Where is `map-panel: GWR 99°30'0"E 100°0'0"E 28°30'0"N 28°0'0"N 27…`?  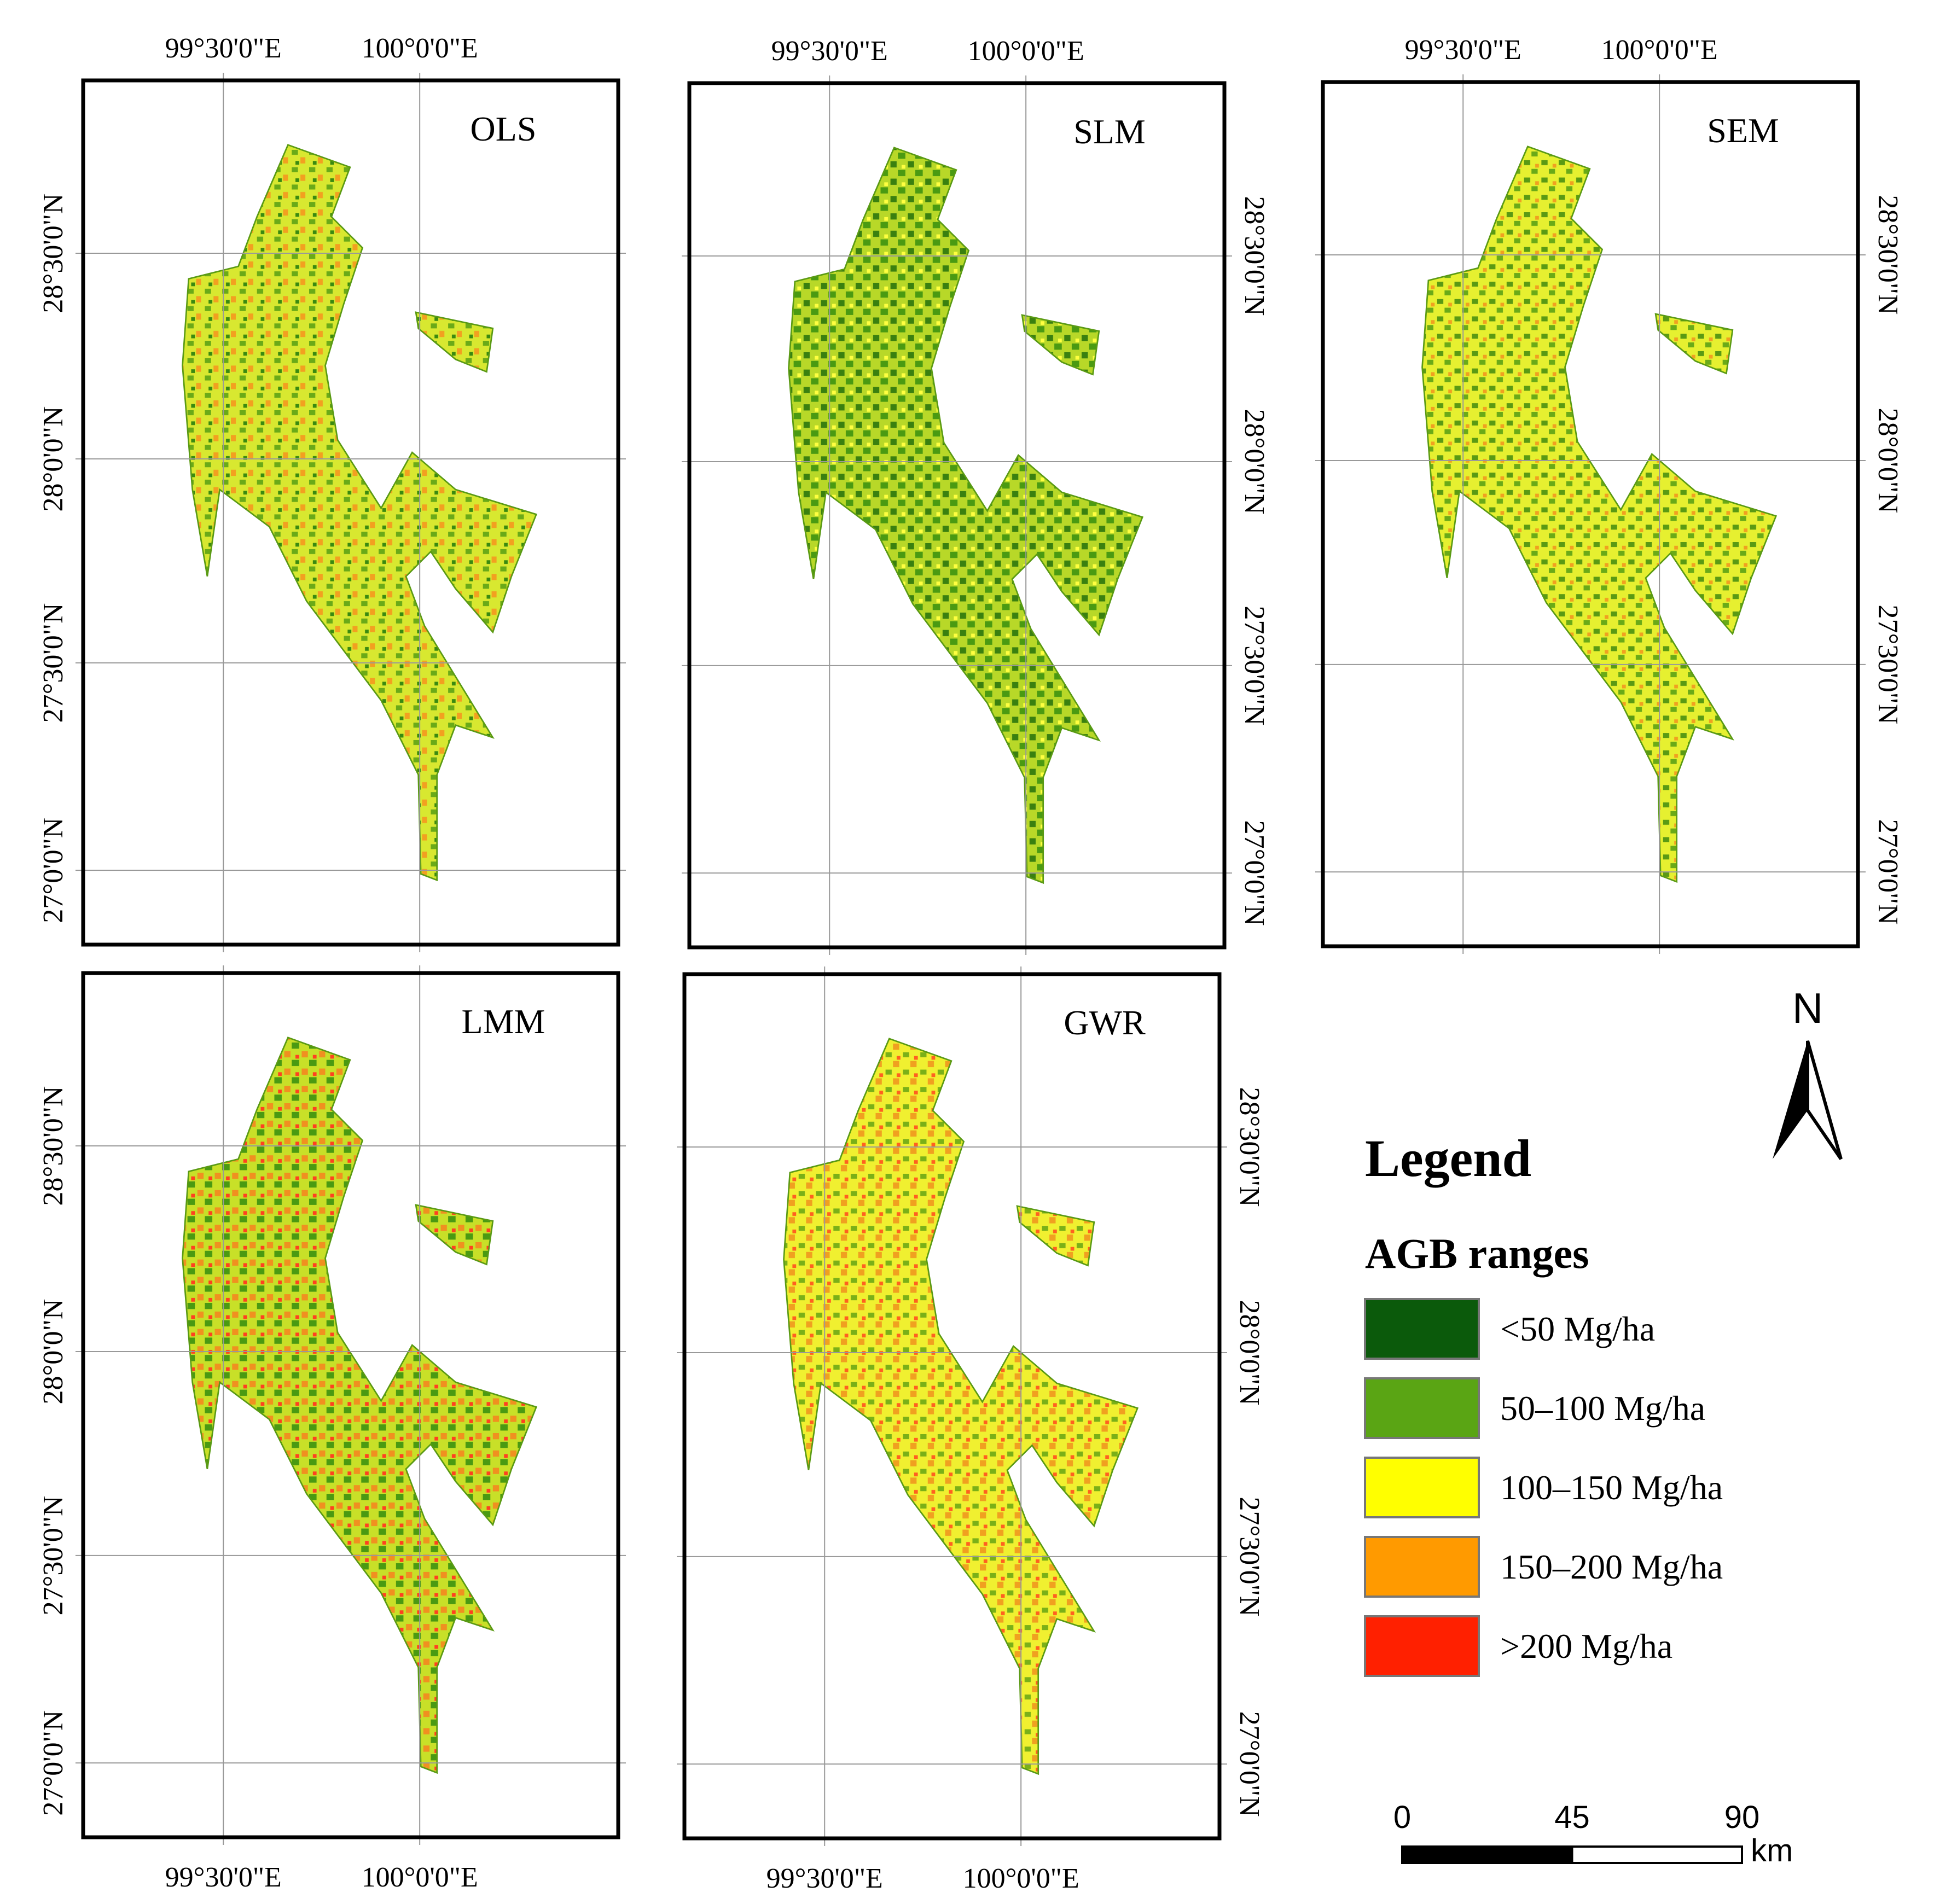 map-panel: GWR 99°30'0"E 100°0'0"E 28°30'0"N 28°0'0"N 27… is located at coordinates (971, 1430).